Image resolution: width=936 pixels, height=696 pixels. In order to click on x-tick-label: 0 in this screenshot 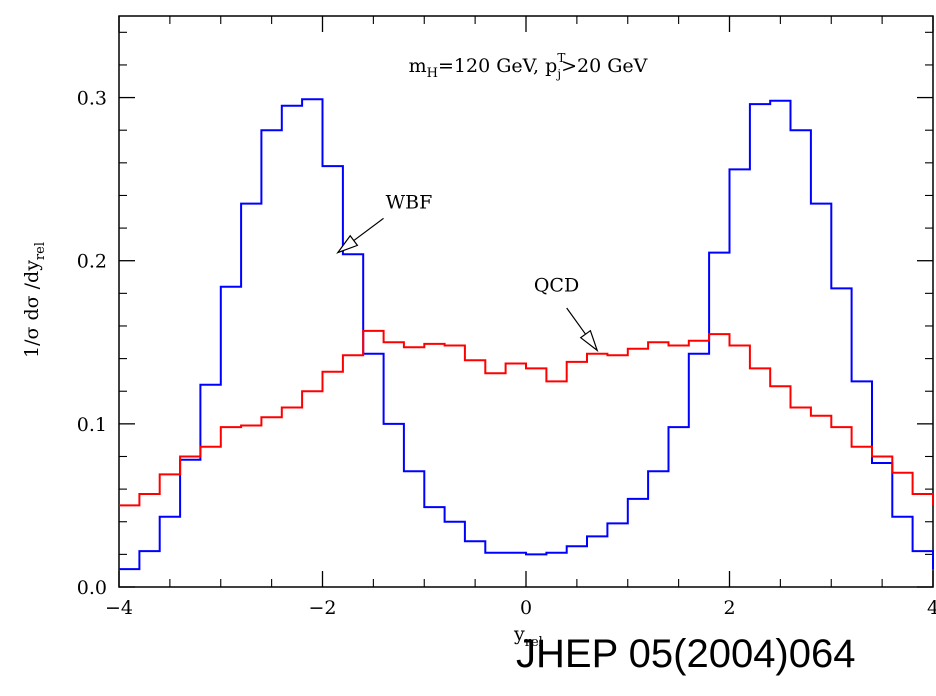, I will do `click(526, 608)`.